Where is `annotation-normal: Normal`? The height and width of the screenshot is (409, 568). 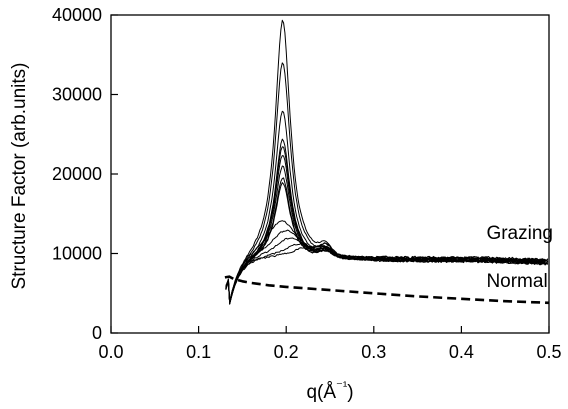 annotation-normal: Normal is located at coordinates (516, 281).